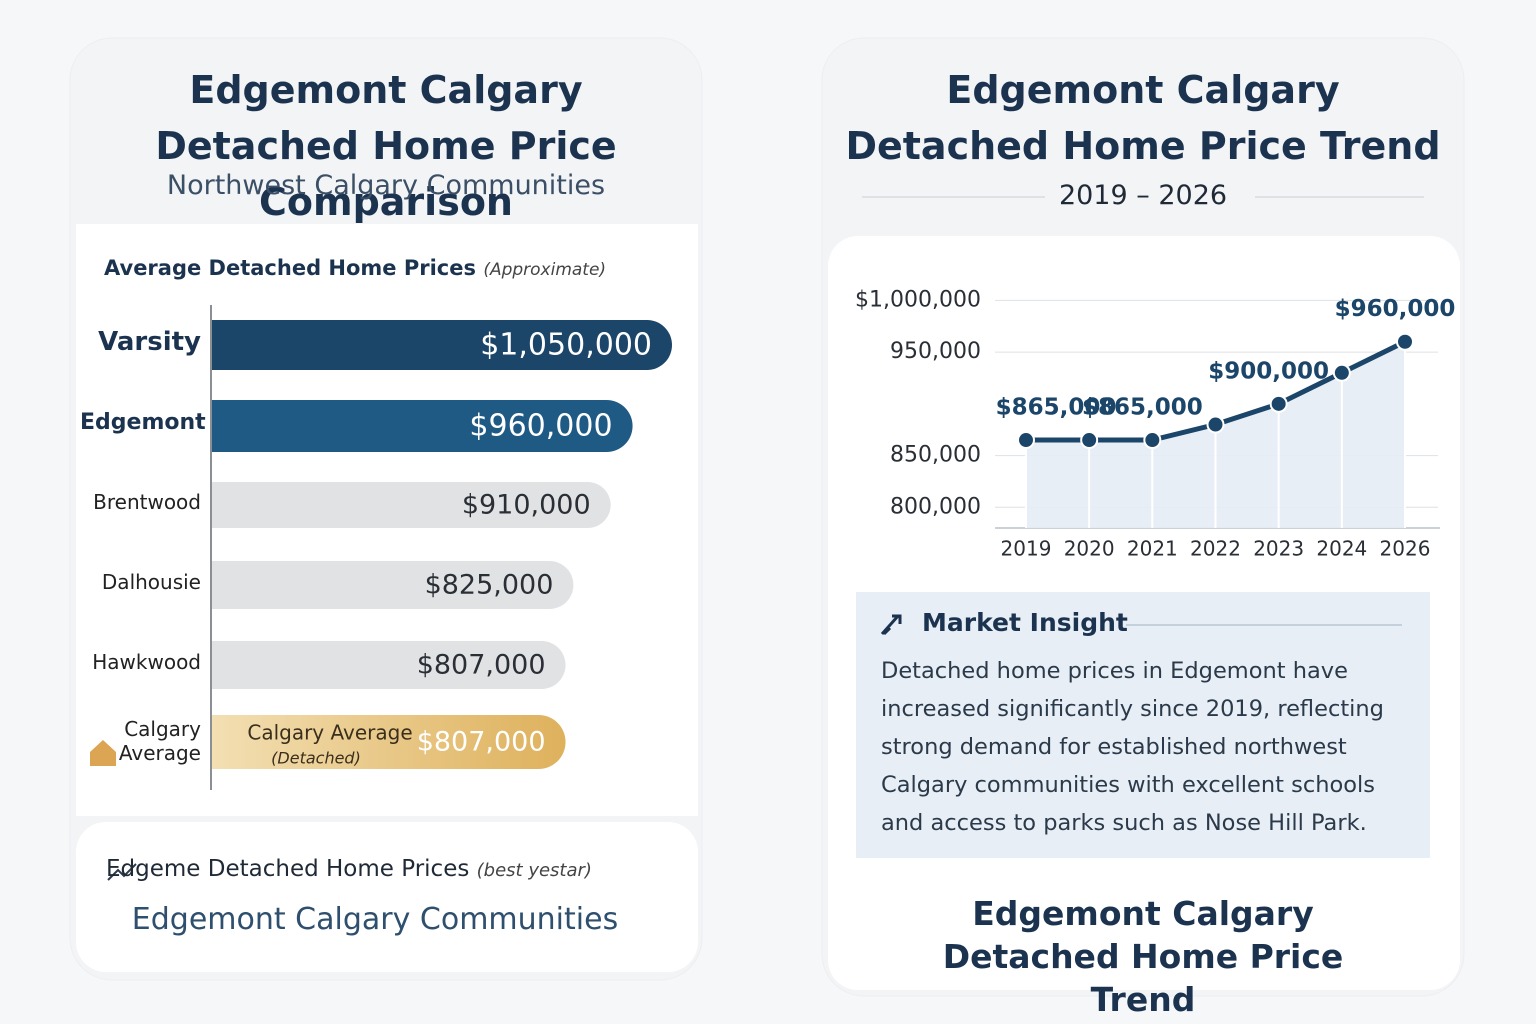  Describe the element at coordinates (566, 345) in the screenshot. I see `value-label: $1,050,000` at that location.